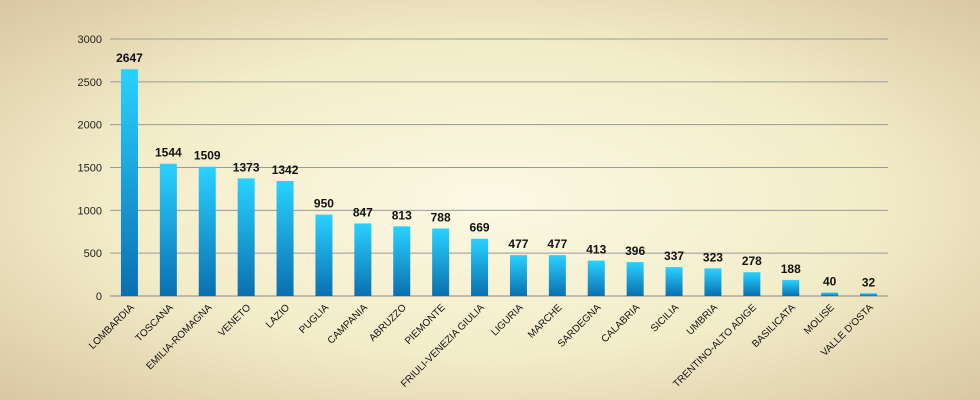 This screenshot has height=400, width=980. What do you see at coordinates (665, 318) in the screenshot?
I see `x-tick-label: SICILIA` at bounding box center [665, 318].